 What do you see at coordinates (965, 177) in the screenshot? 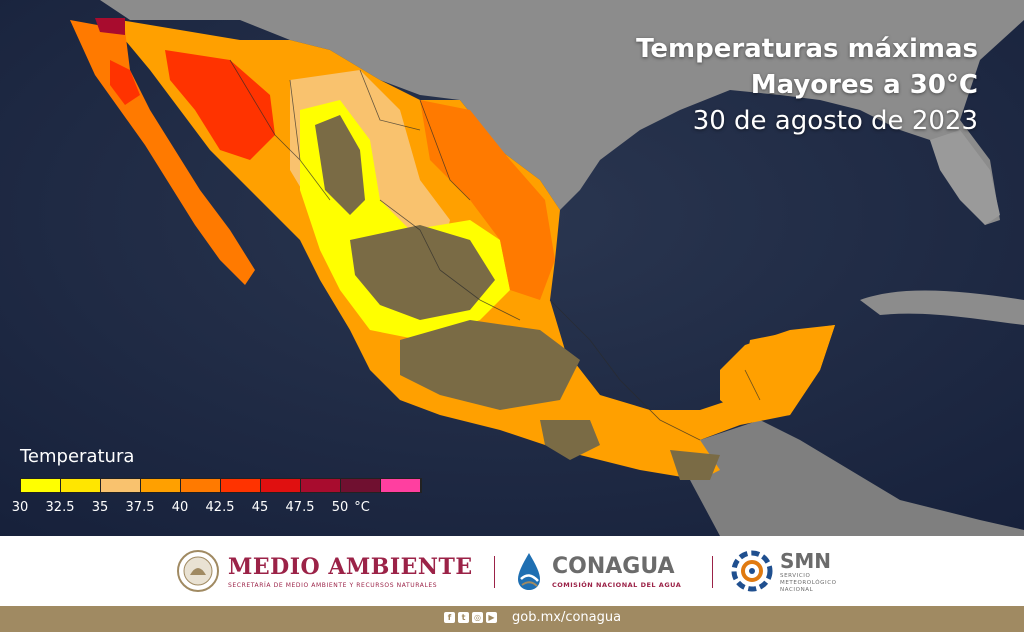
I see `florida-land` at bounding box center [965, 177].